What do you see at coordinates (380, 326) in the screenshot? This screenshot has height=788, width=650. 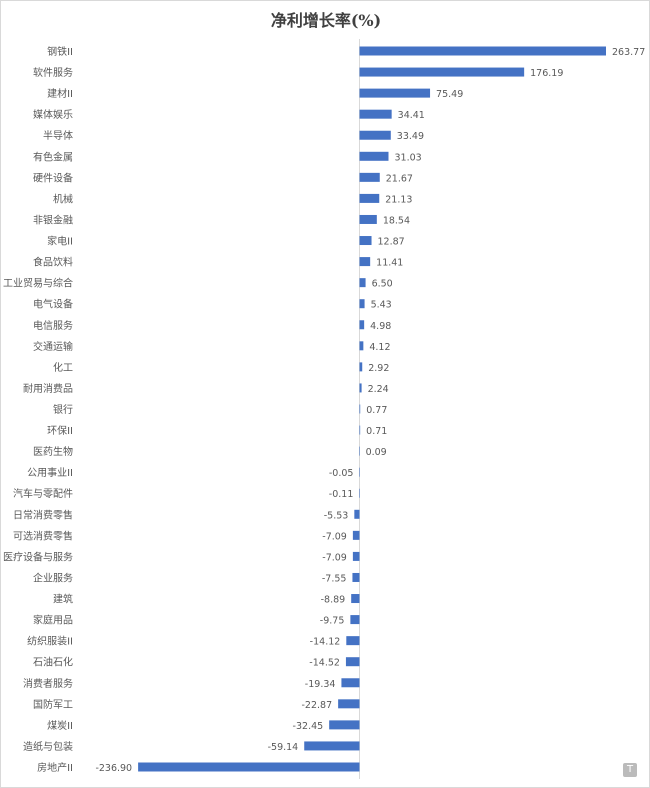 I see `data-label: 4.98` at bounding box center [380, 326].